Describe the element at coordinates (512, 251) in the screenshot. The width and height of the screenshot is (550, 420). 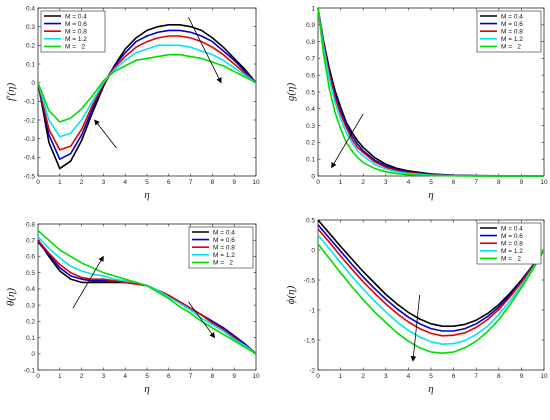
I see `legend-label: M = 1.2` at that location.